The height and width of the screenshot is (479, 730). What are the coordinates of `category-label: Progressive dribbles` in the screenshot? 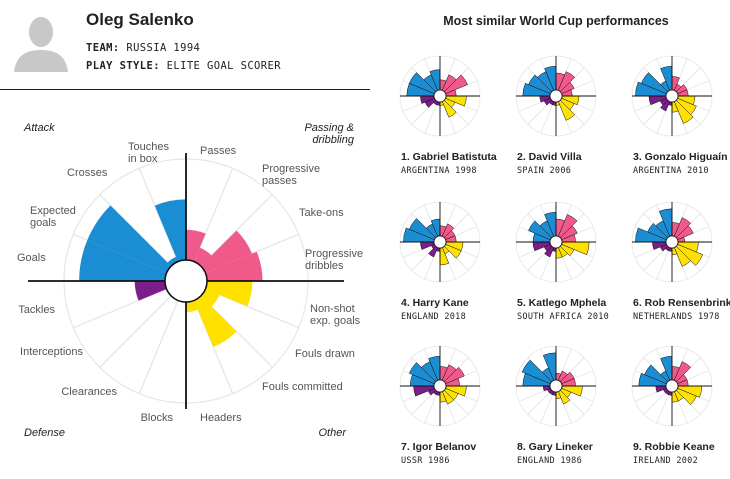 It's located at (334, 260).